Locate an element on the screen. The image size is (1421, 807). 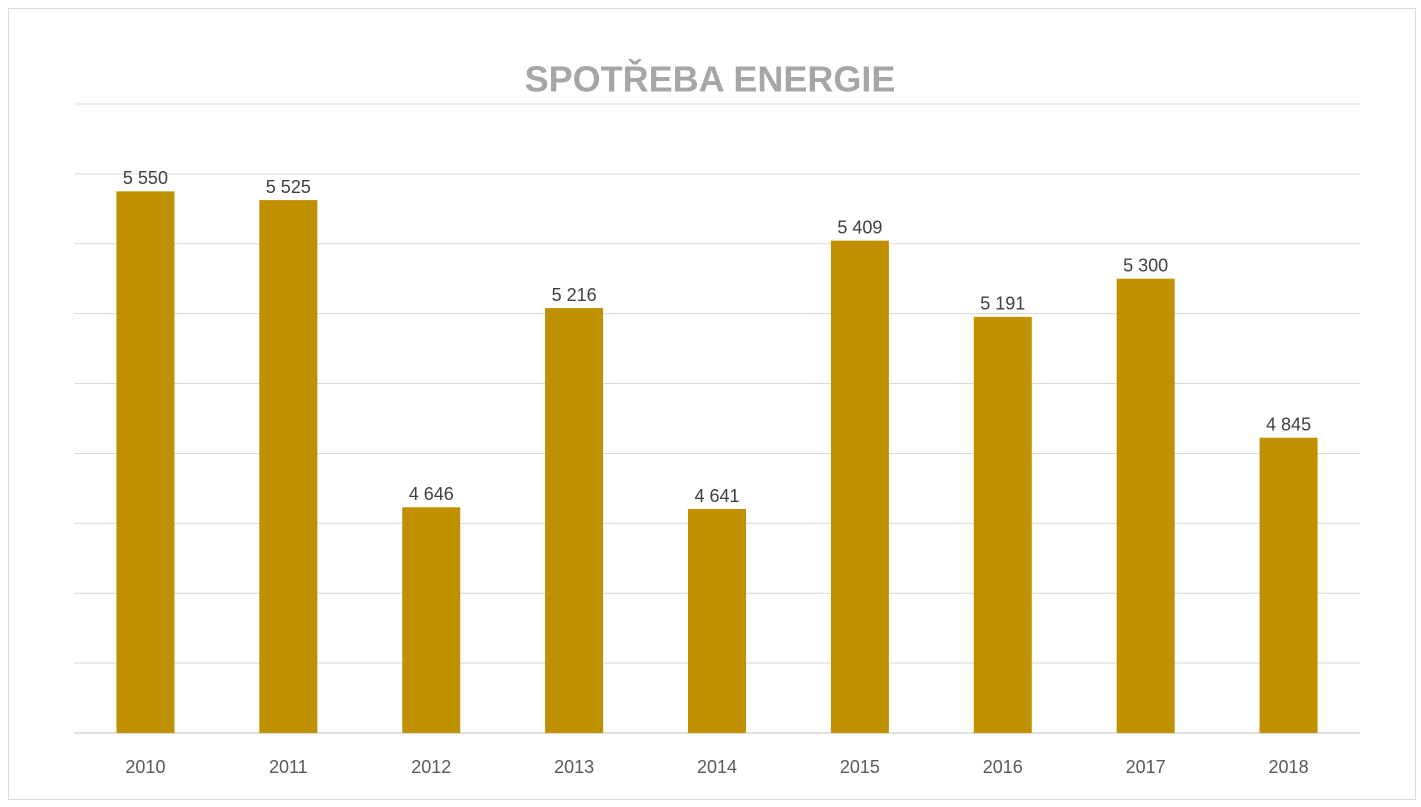
data-label: 5 216 is located at coordinates (574, 295).